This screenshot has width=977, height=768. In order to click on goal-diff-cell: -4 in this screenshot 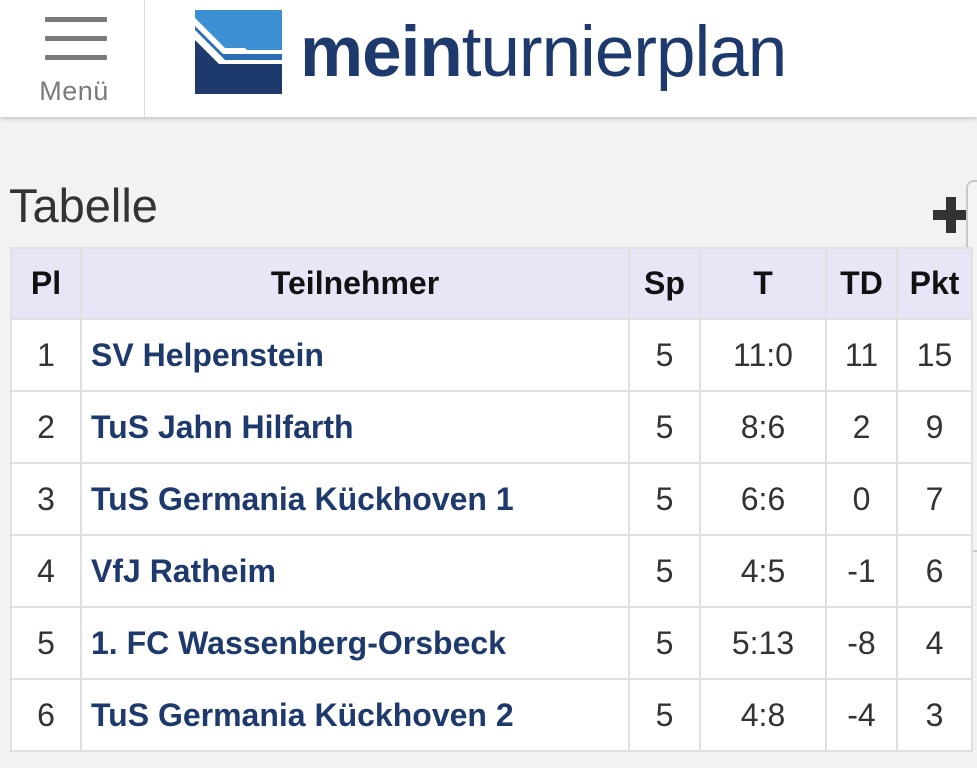, I will do `click(861, 715)`.